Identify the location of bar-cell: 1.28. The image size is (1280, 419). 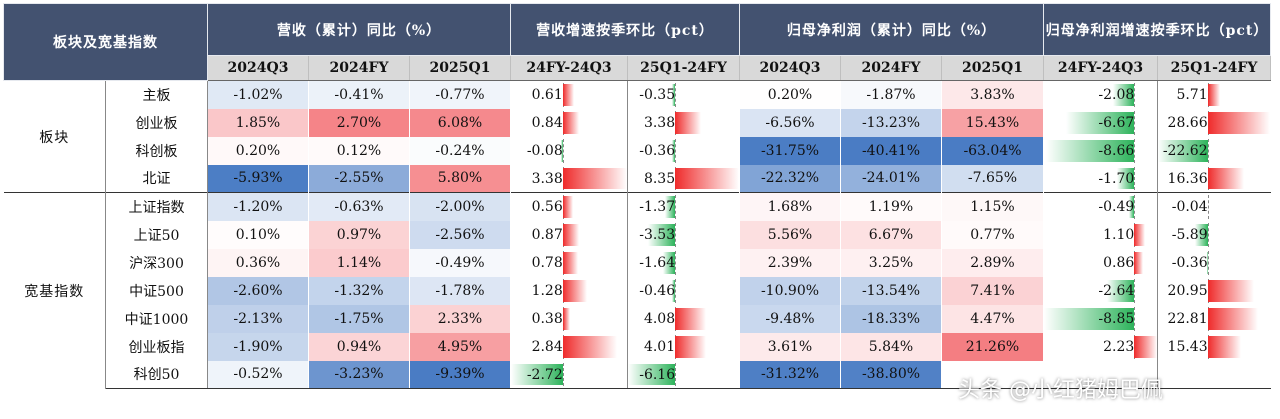
(569, 290).